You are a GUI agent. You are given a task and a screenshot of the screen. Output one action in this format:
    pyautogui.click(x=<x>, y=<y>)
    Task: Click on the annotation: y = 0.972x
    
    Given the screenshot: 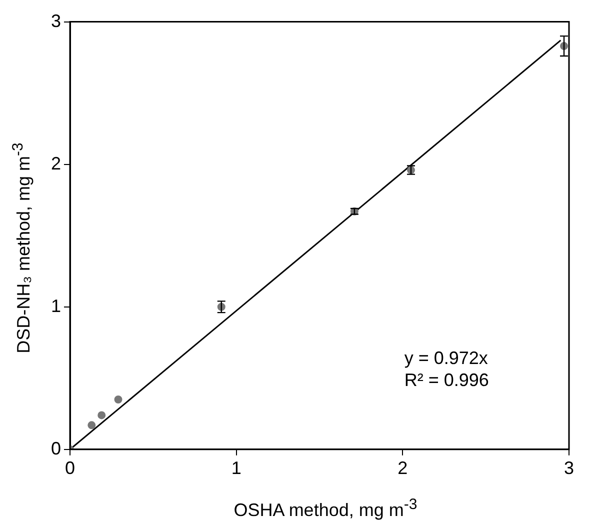 What is the action you would take?
    pyautogui.click(x=446, y=358)
    